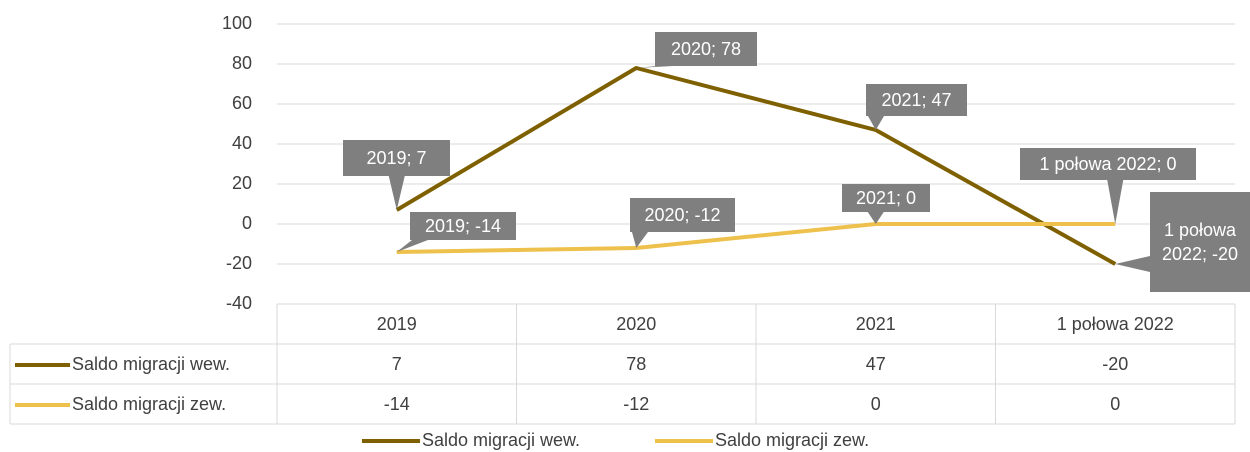 The width and height of the screenshot is (1250, 452). Describe the element at coordinates (151, 364) in the screenshot. I see `table-series-name: Saldo migracji wew.` at that location.